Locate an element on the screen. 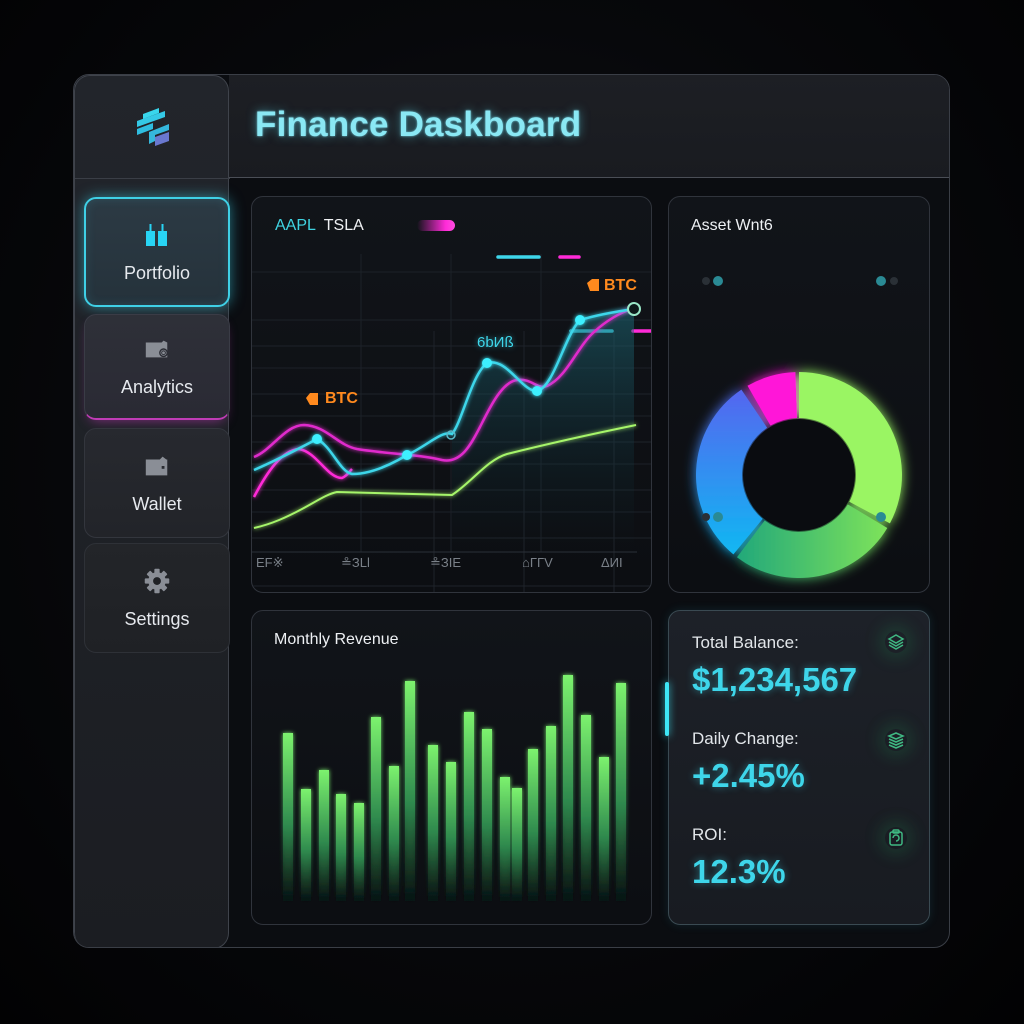  gear-icon is located at coordinates (157, 581).